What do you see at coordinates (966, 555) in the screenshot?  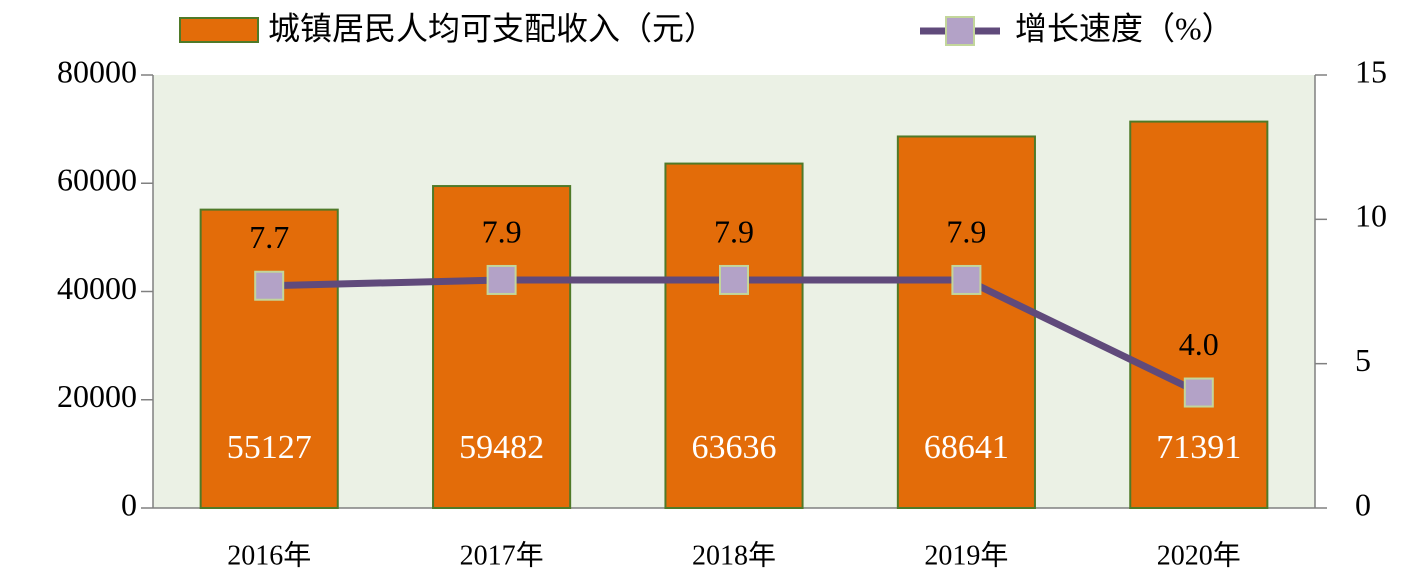 I see `x-tick-label: 2019年` at bounding box center [966, 555].